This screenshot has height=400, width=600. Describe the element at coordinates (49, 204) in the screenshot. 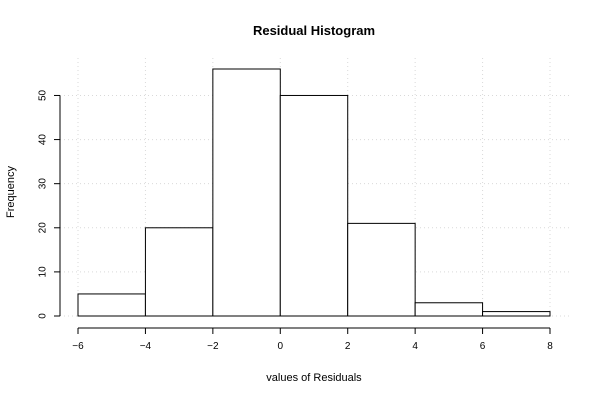

I see `y-axis: 0 10 20 30 40 50` at that location.